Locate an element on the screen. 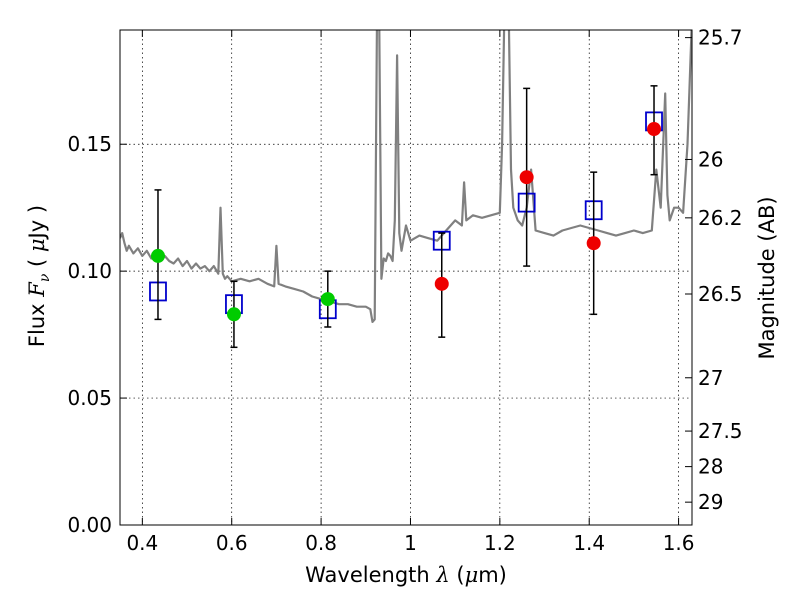 The width and height of the screenshot is (800, 600). y-axis-label-mu: μ is located at coordinates (37, 245).